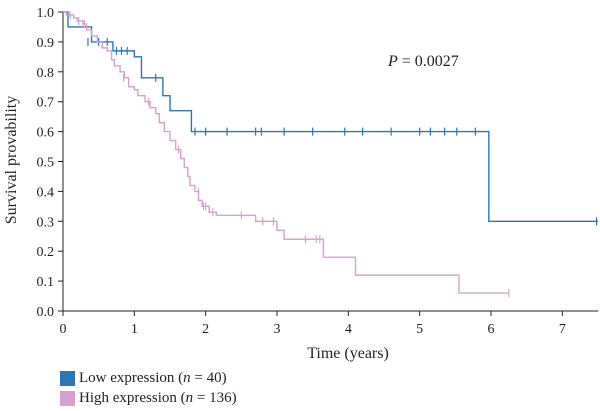 This screenshot has height=411, width=600. Describe the element at coordinates (158, 398) in the screenshot. I see `legend-label-high: High expression (n = 136)` at that location.